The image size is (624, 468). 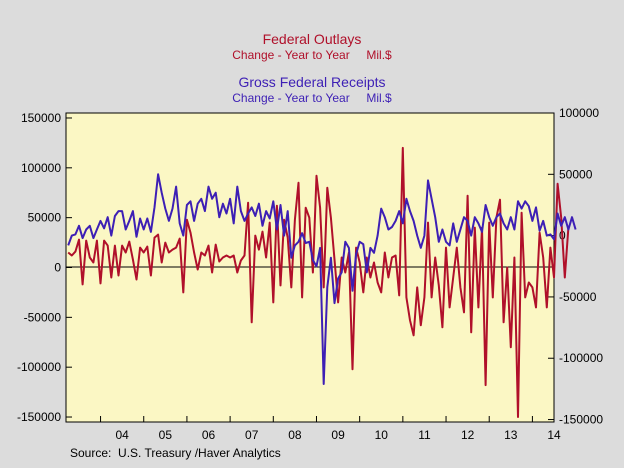 What do you see at coordinates (338, 435) in the screenshot?
I see `x-axis-tick-label: 09` at bounding box center [338, 435].